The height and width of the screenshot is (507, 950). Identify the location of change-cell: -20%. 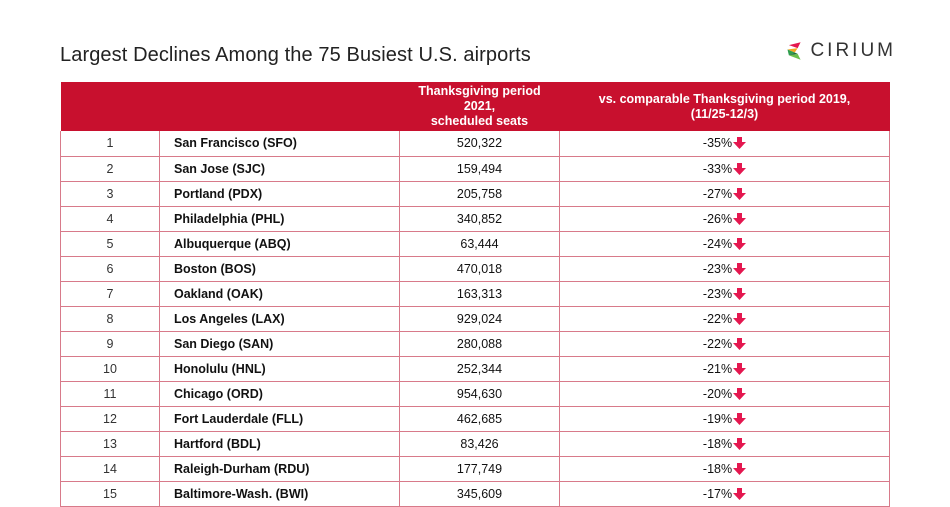
(724, 394).